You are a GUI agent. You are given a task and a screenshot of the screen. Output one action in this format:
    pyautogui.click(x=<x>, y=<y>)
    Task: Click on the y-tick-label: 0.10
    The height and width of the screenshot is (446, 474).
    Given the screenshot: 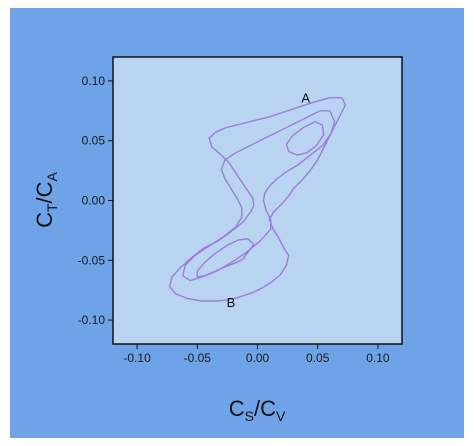 What is the action you would take?
    pyautogui.click(x=94, y=81)
    